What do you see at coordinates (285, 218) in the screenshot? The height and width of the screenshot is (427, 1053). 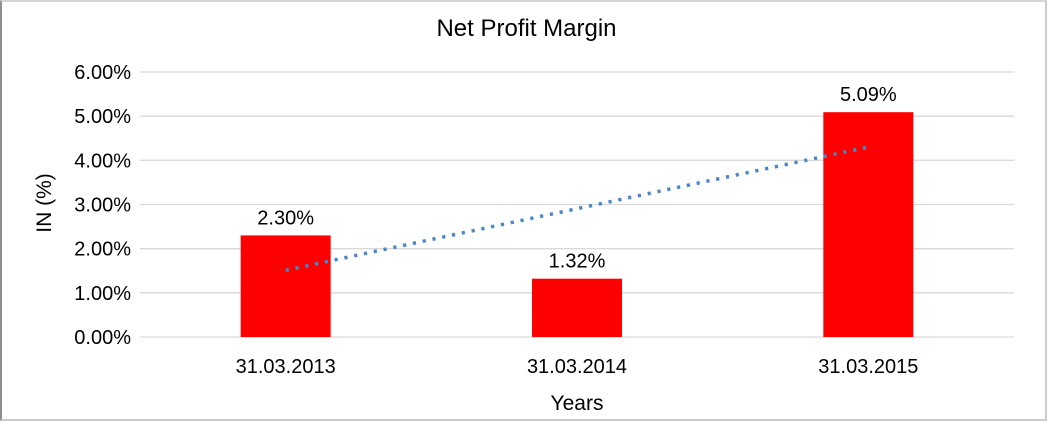 I see `bar-data-label: 2.30%` at bounding box center [285, 218].